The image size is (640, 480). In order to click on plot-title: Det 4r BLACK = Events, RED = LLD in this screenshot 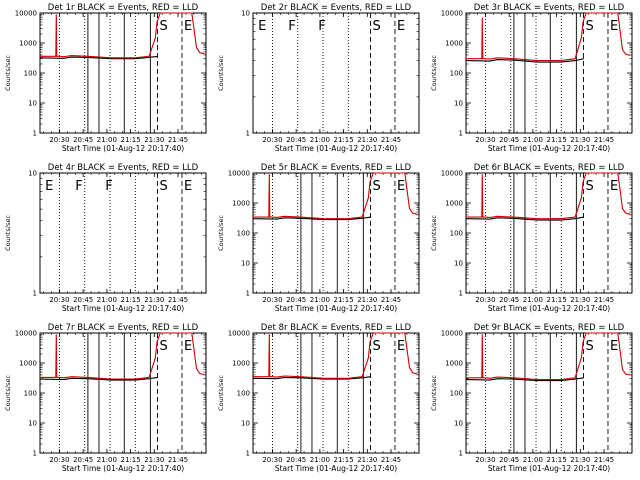, I will do `click(123, 168)`.